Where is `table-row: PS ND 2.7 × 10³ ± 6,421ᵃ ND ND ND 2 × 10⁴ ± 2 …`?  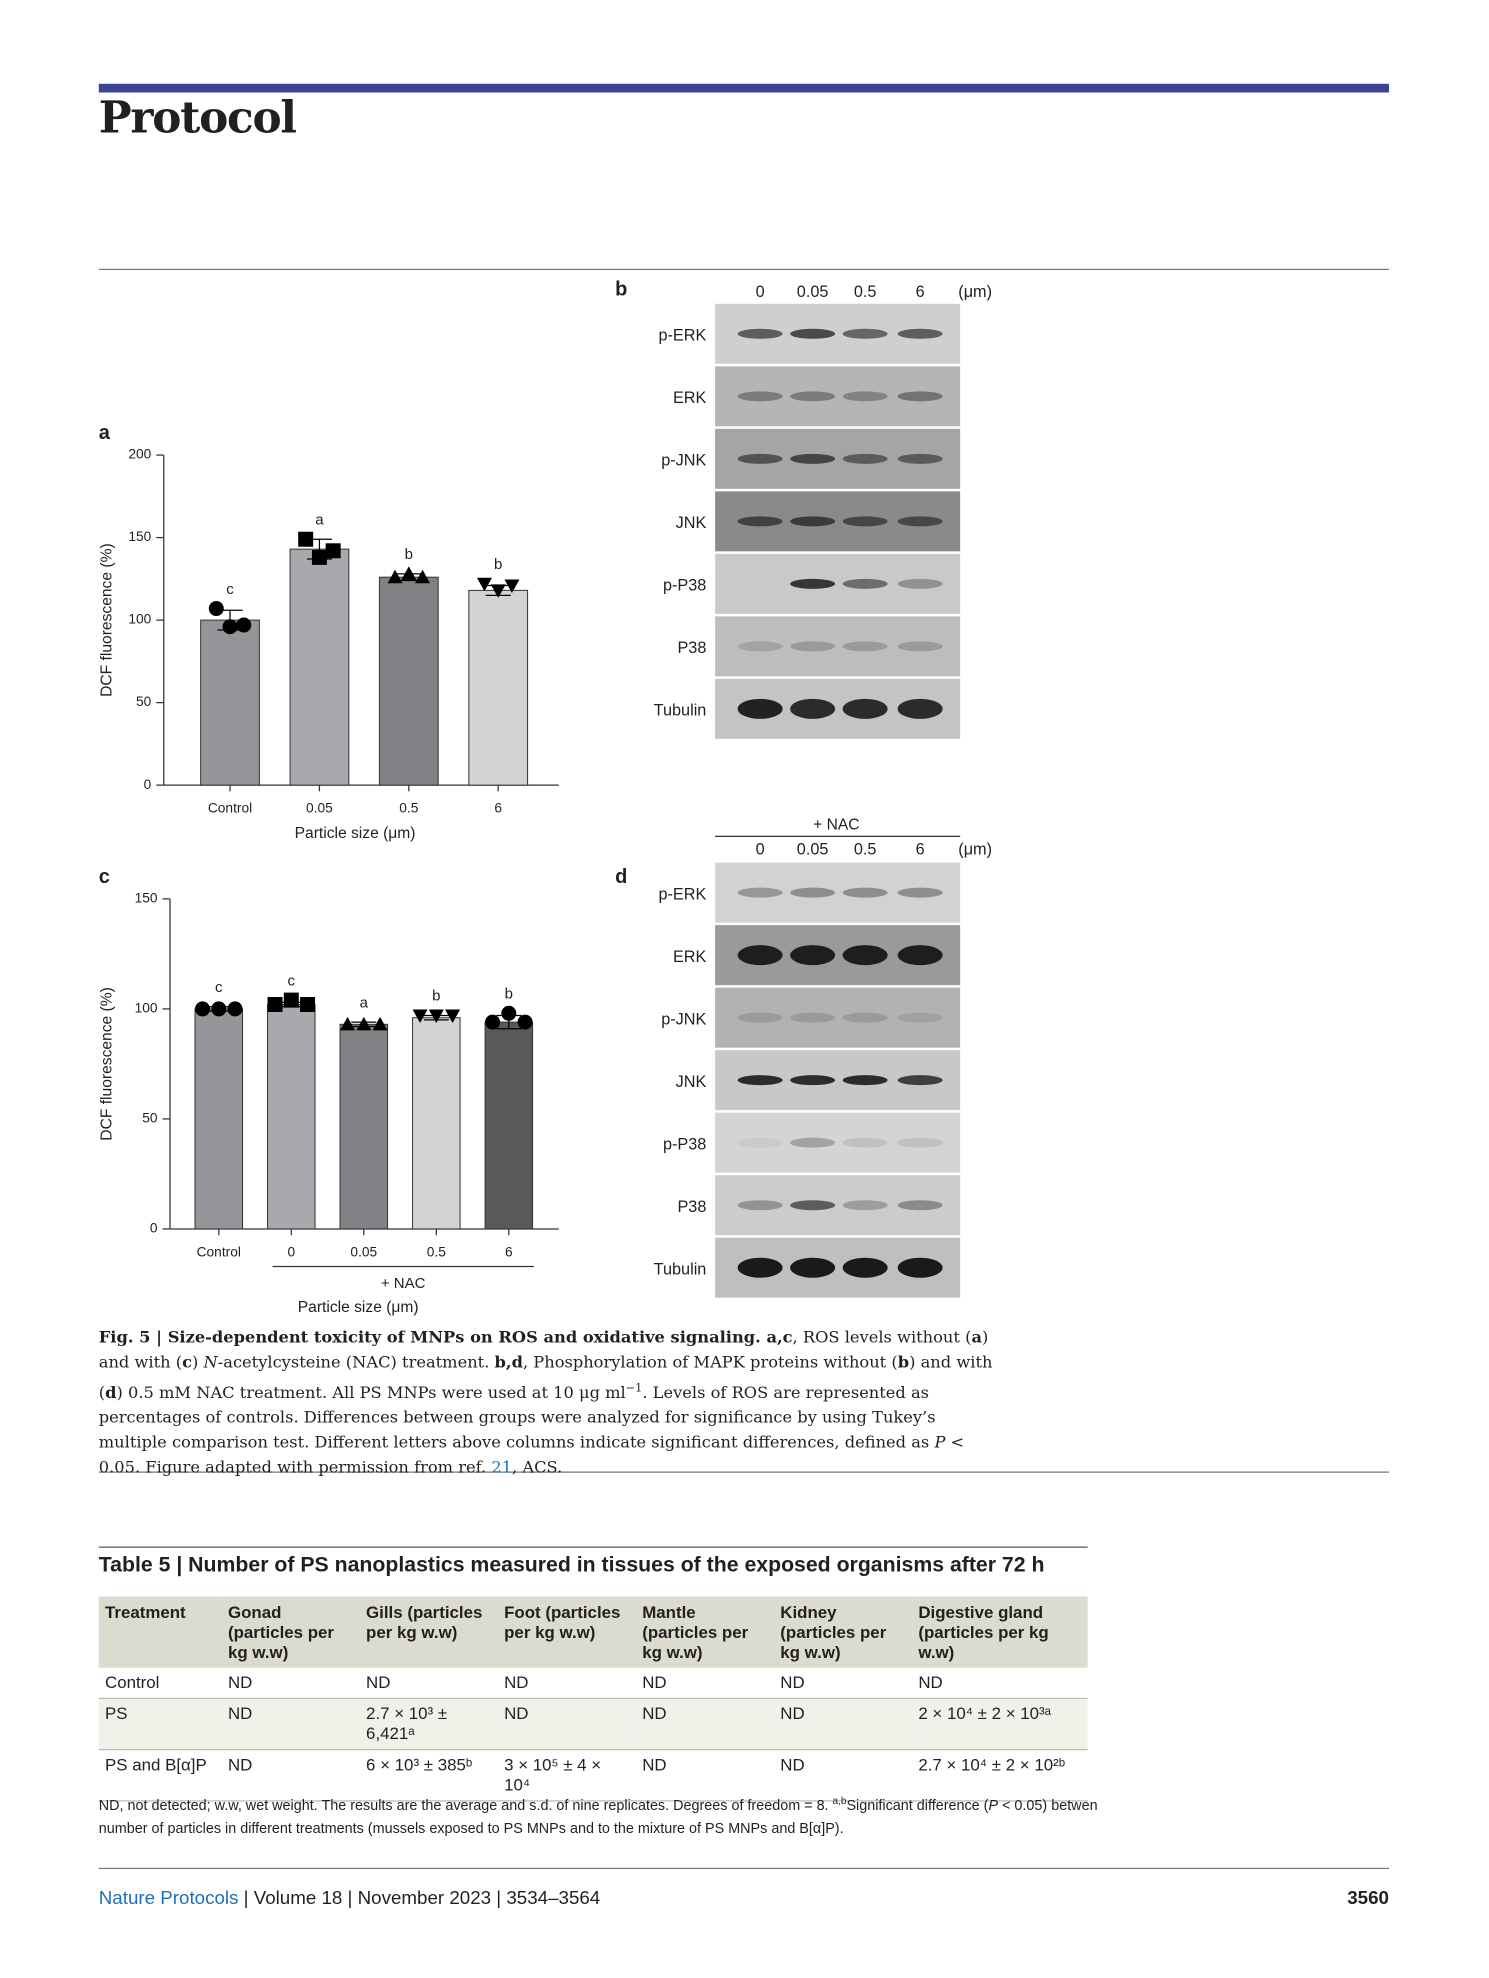 table-row: PS ND 2.7 × 10³ ± 6,421ᵃ ND ND ND 2 × 10⁴ ± 2 … is located at coordinates (593, 1724).